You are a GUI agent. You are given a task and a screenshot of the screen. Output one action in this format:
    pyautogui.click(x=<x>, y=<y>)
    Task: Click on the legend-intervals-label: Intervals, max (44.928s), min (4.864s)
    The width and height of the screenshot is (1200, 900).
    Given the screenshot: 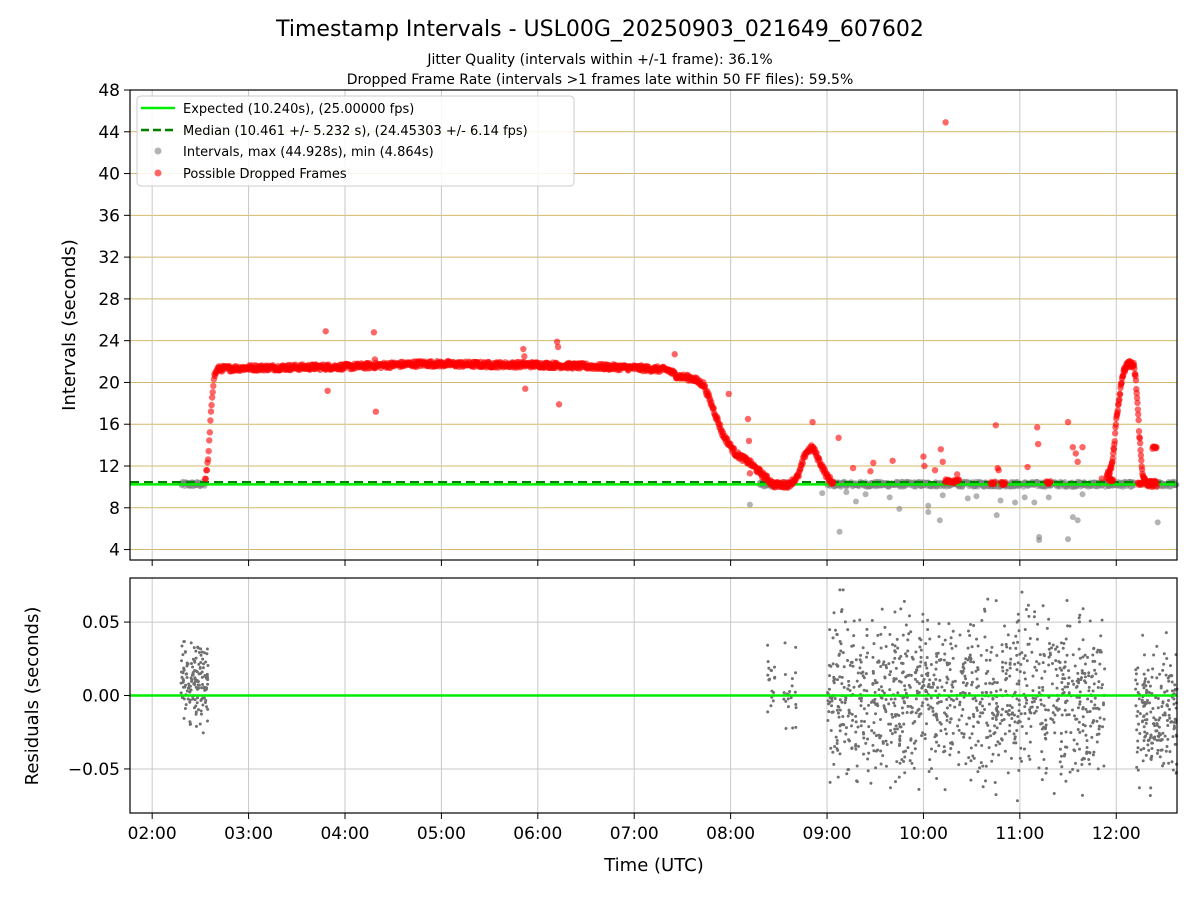 What is the action you would take?
    pyautogui.click(x=308, y=152)
    